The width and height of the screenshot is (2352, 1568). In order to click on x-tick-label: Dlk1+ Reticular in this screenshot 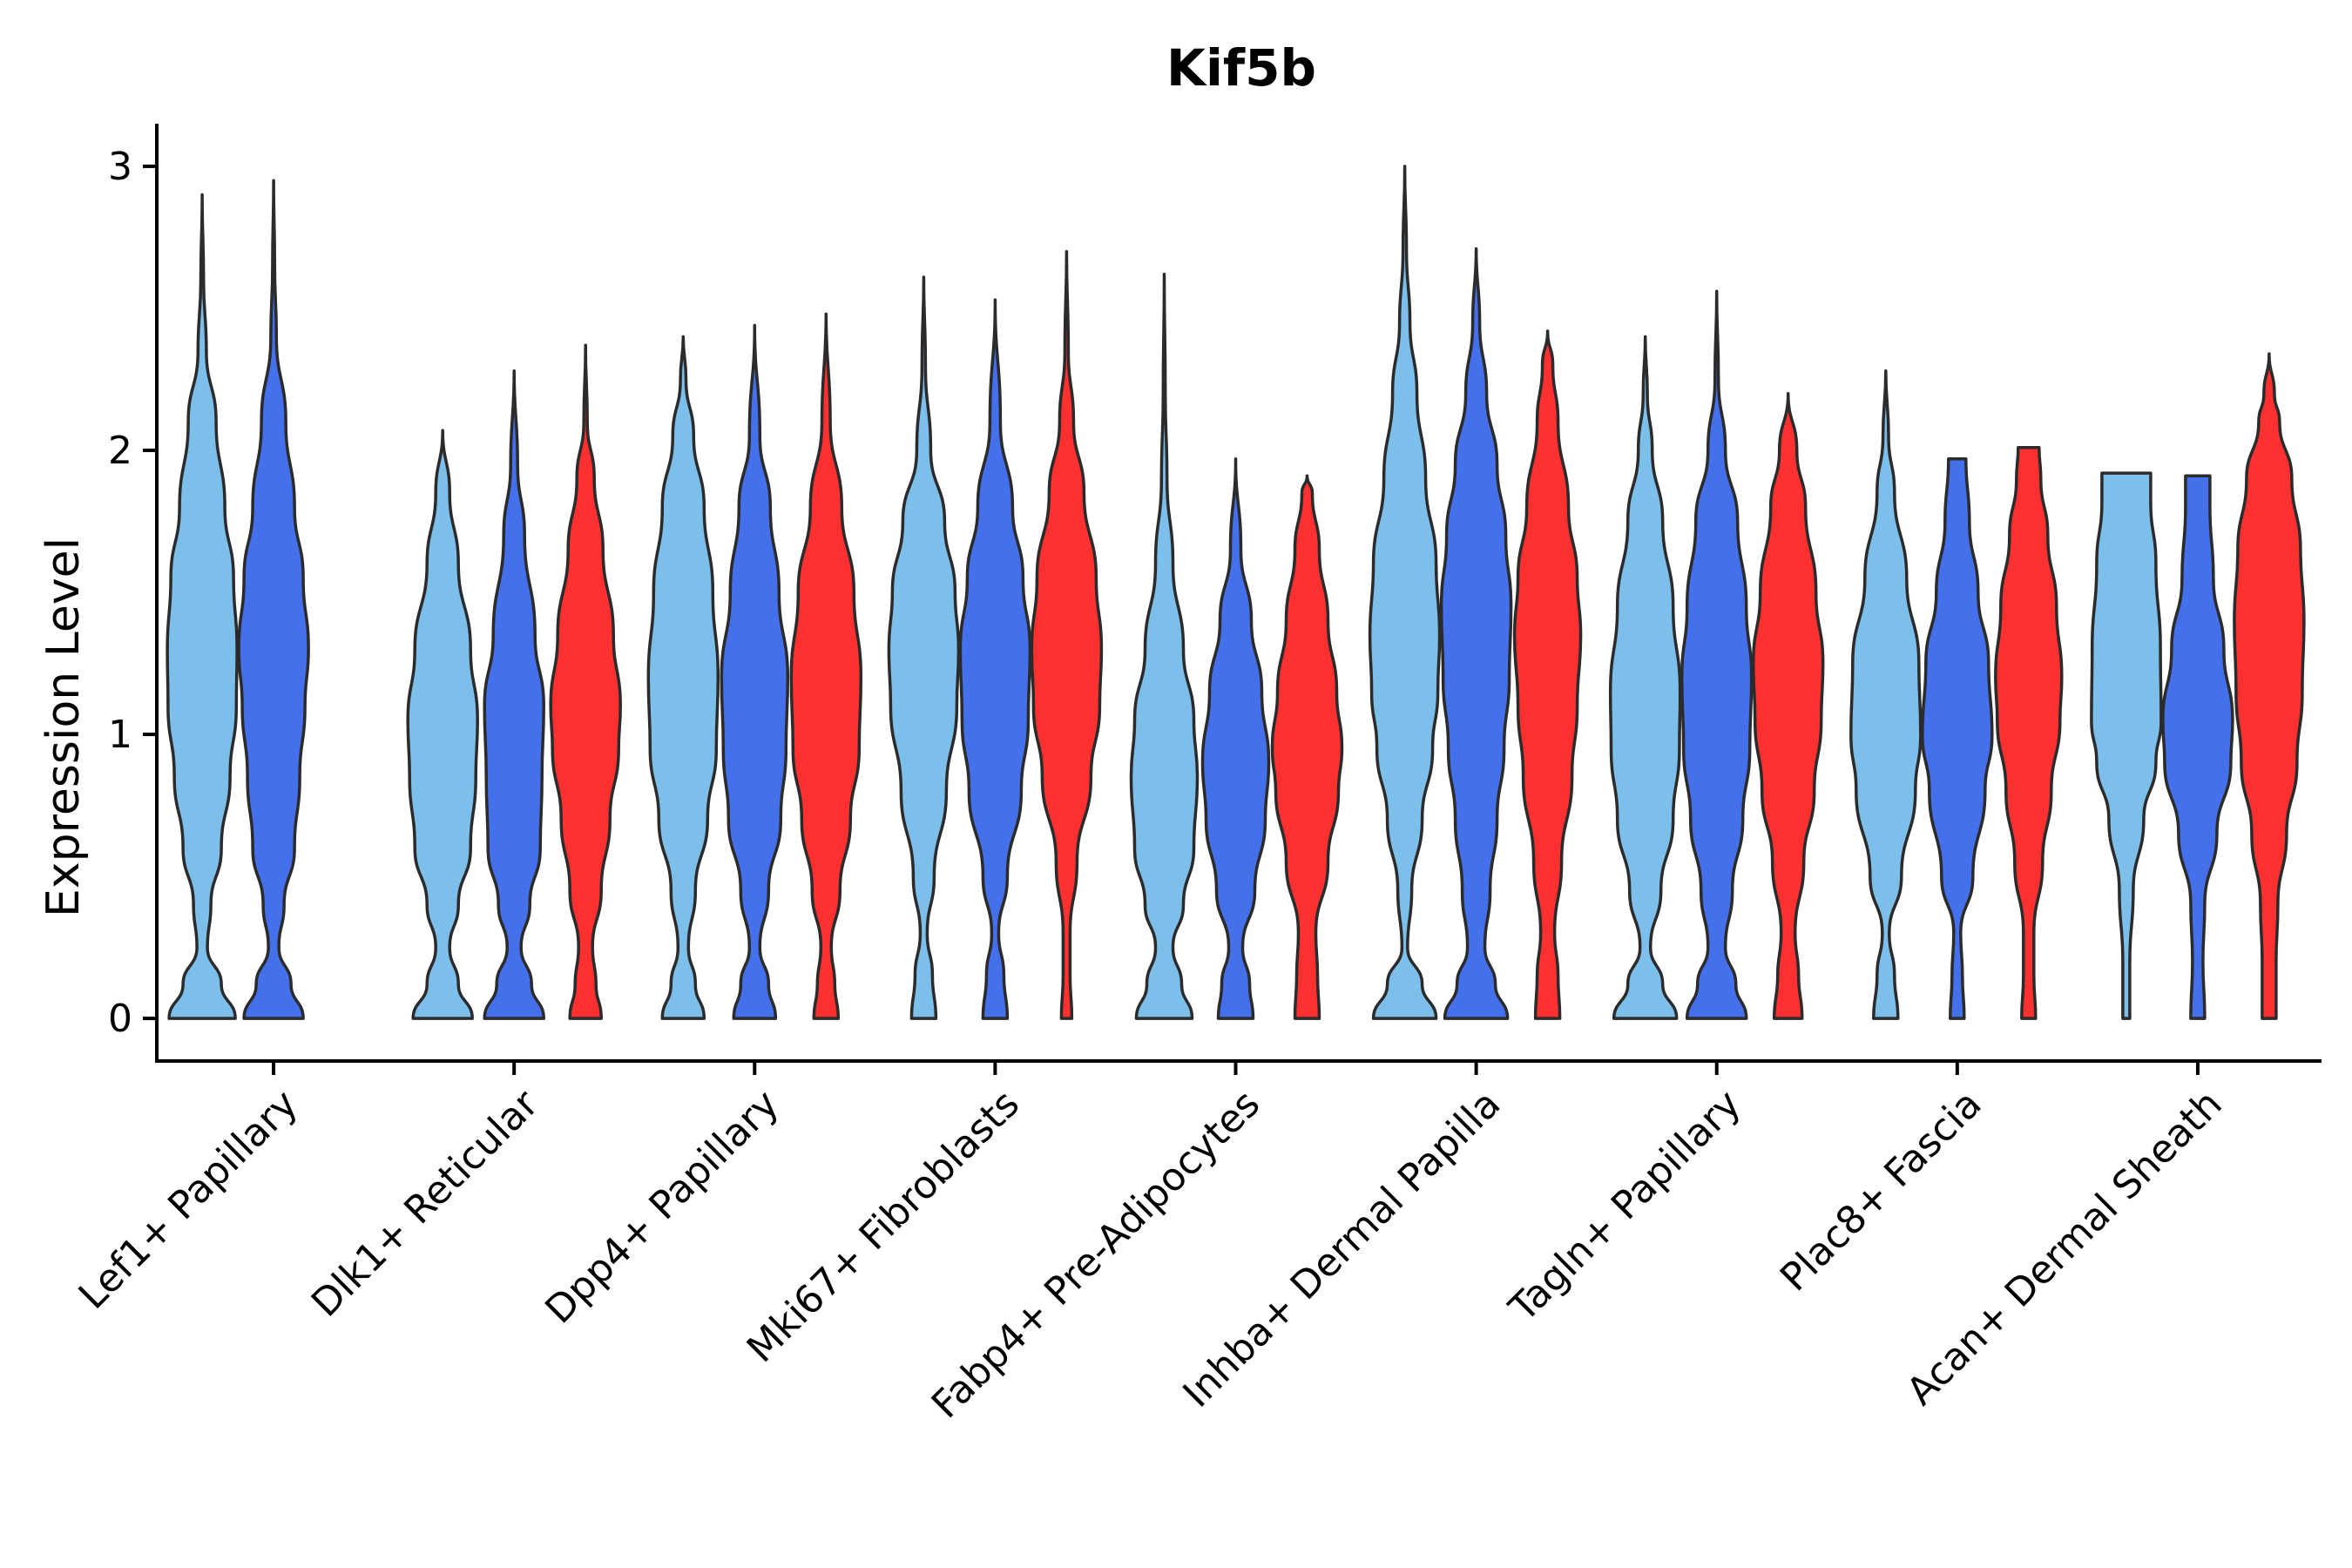, I will do `click(425, 1203)`.